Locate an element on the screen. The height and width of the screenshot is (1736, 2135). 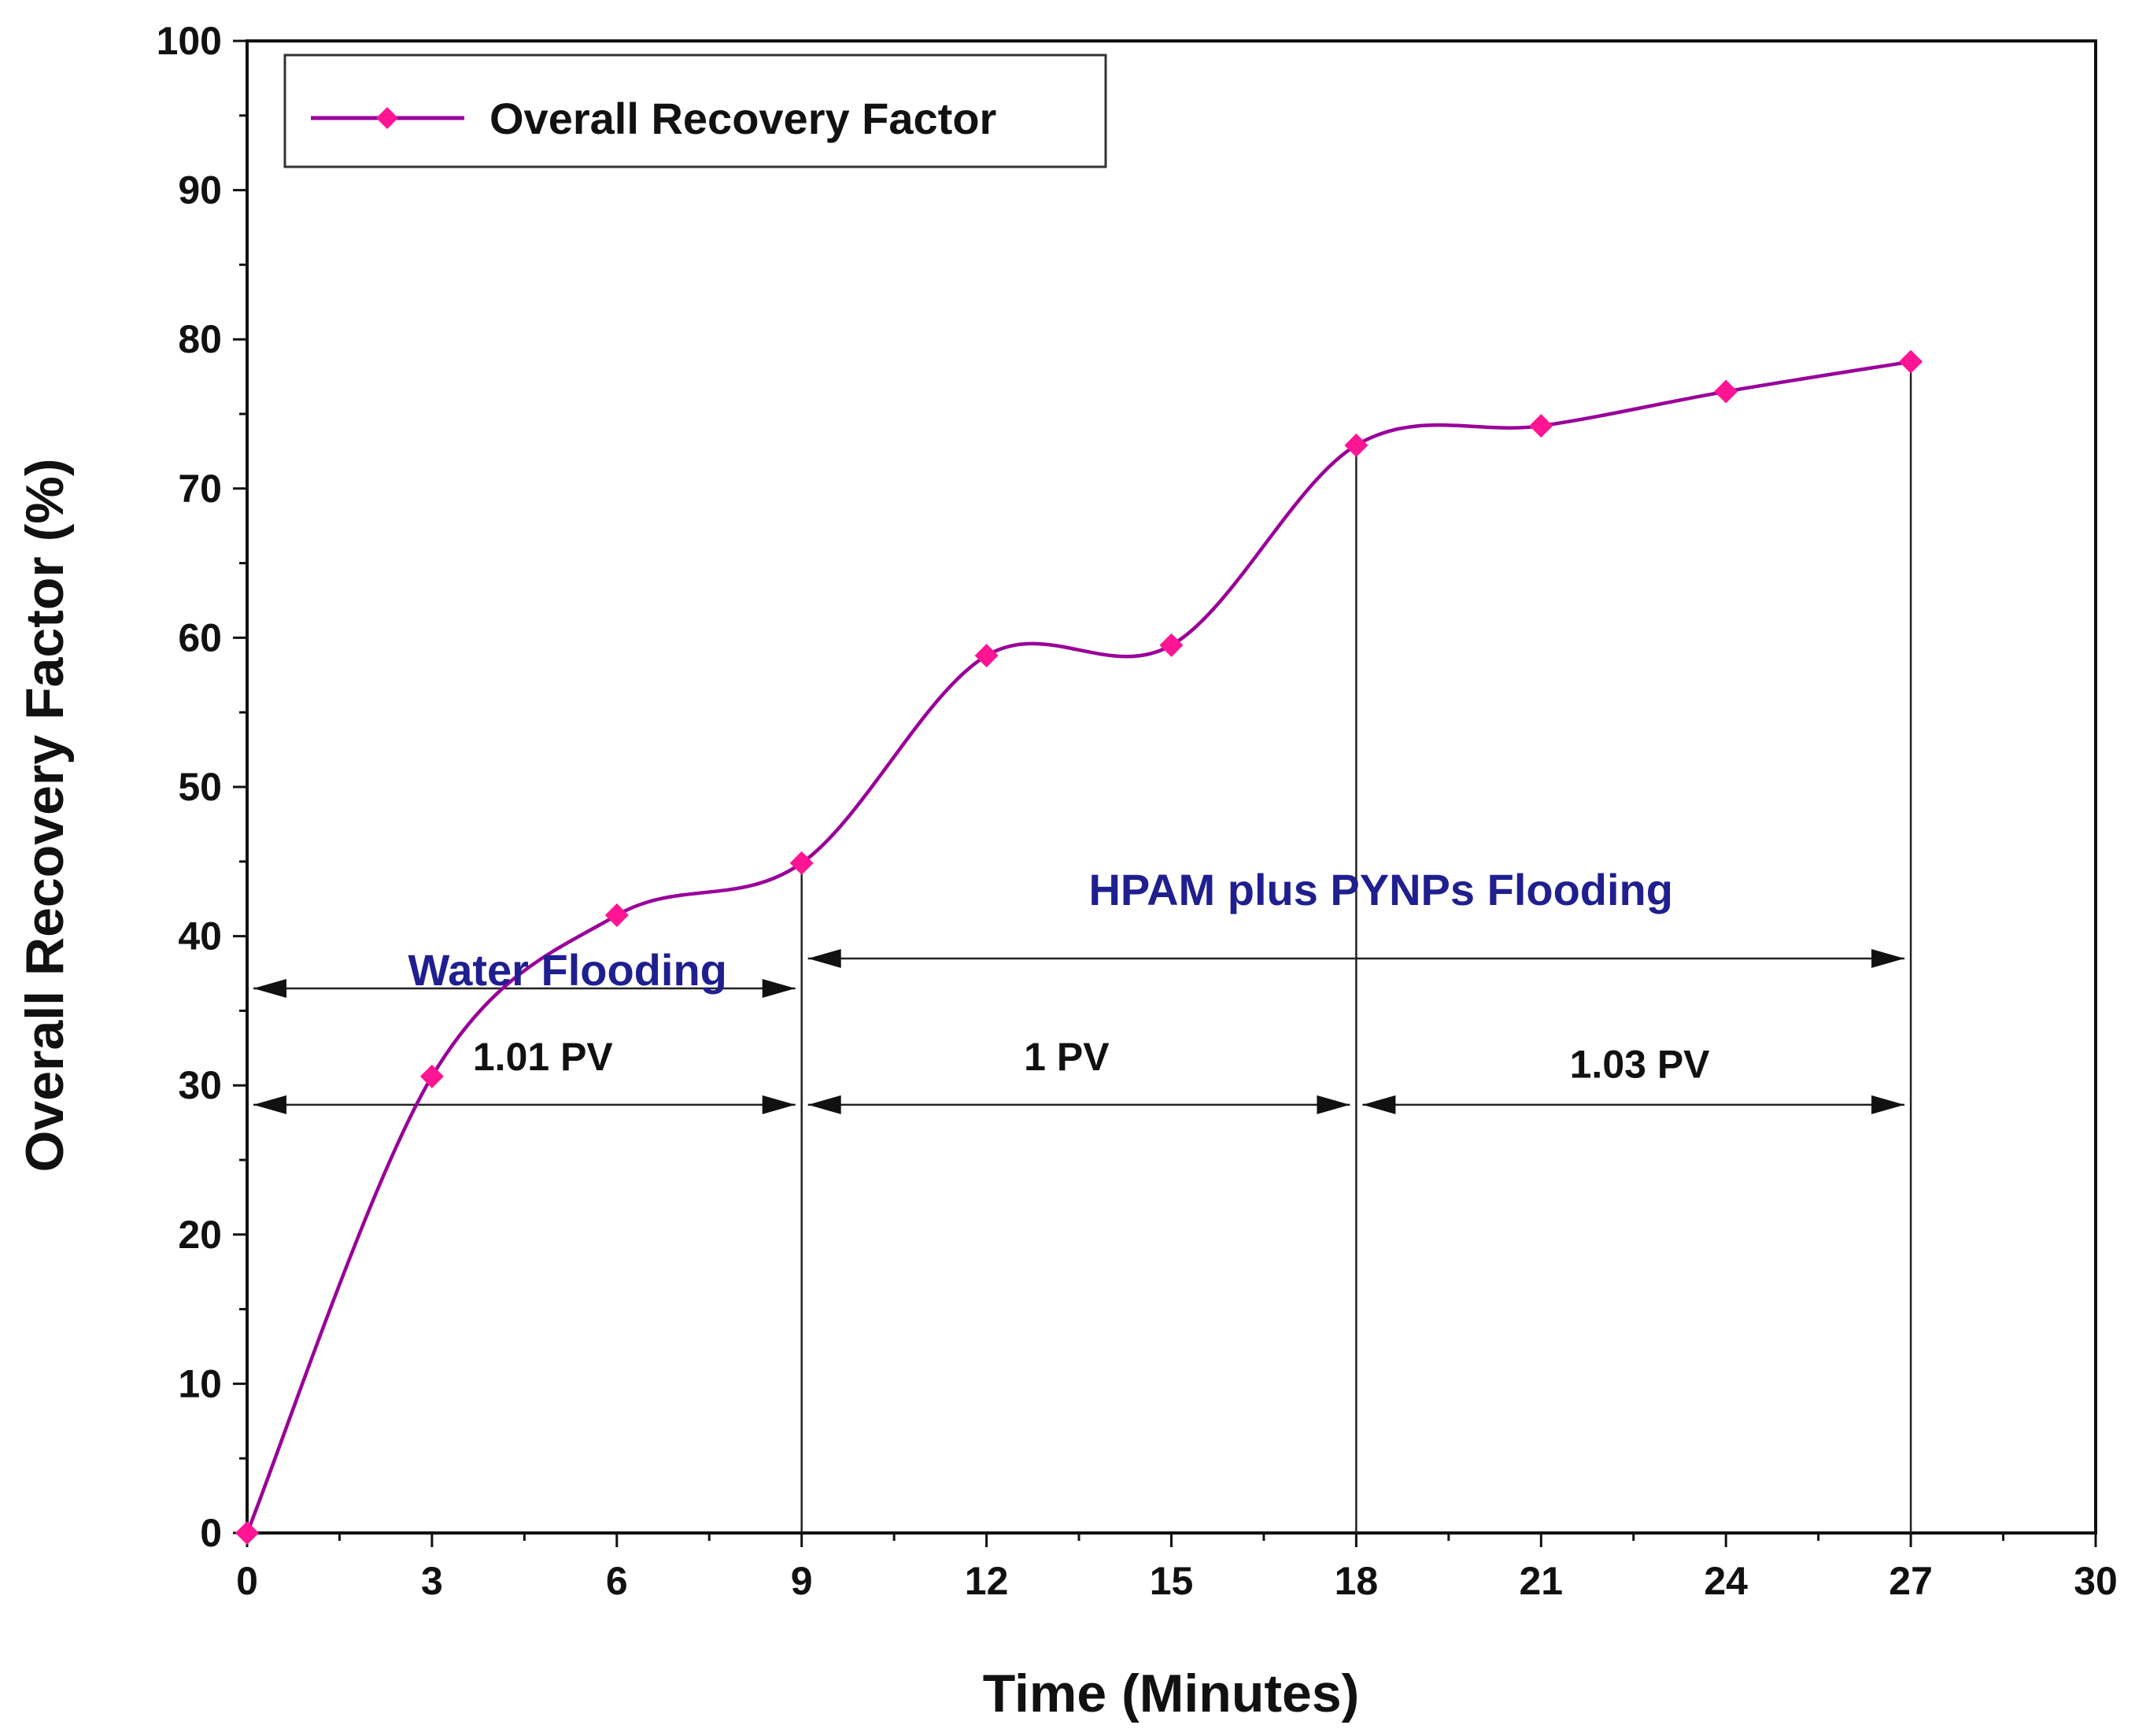
x-tick-label: 18 is located at coordinates (1357, 1581).